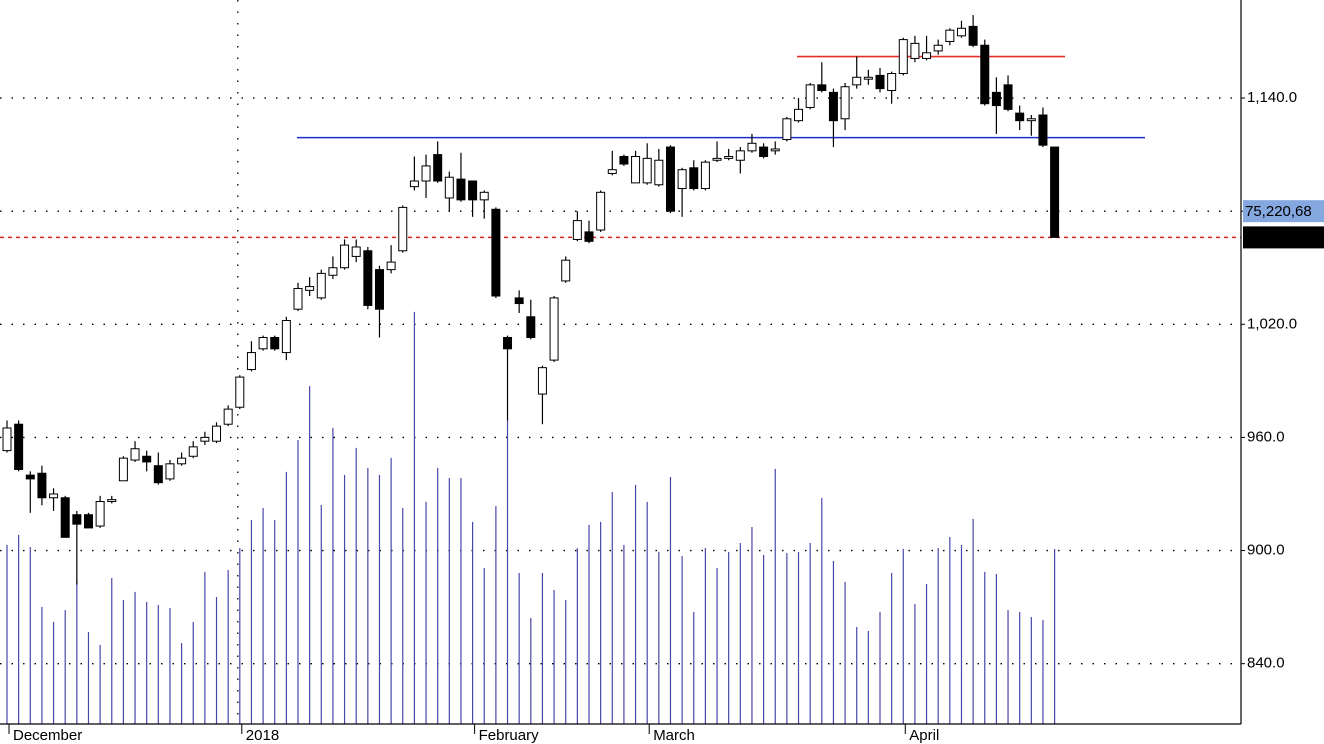  What do you see at coordinates (1278, 211) in the screenshot?
I see `volume-label: 75,220,68` at bounding box center [1278, 211].